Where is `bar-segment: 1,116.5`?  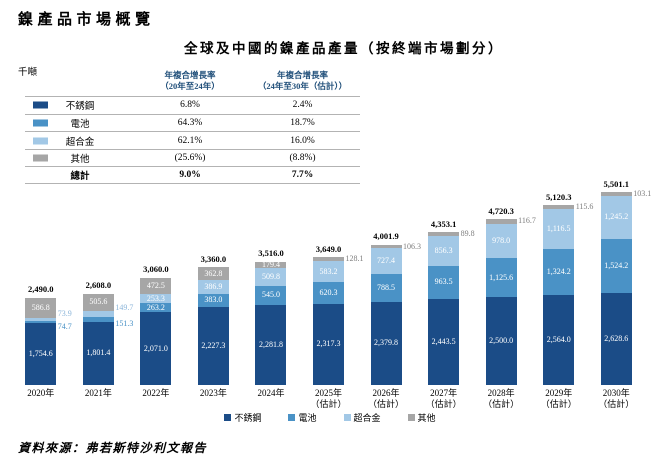 bar-segment: 1,116.5 is located at coordinates (559, 229).